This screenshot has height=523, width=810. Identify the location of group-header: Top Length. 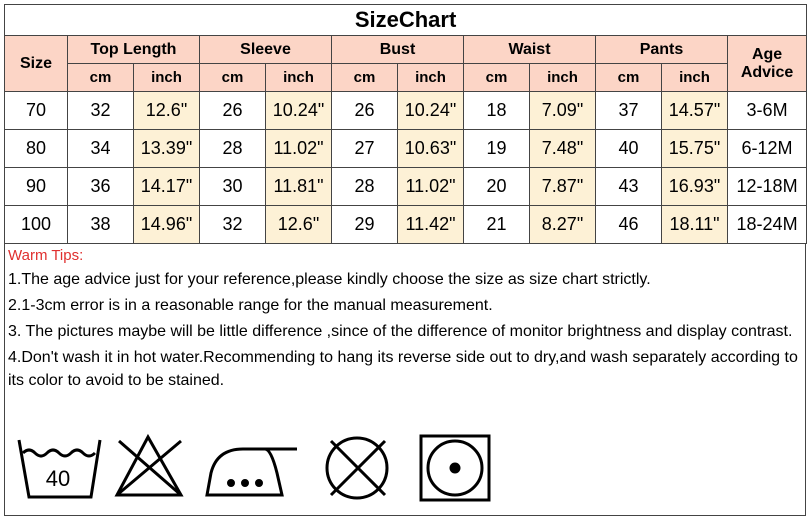
(133, 49).